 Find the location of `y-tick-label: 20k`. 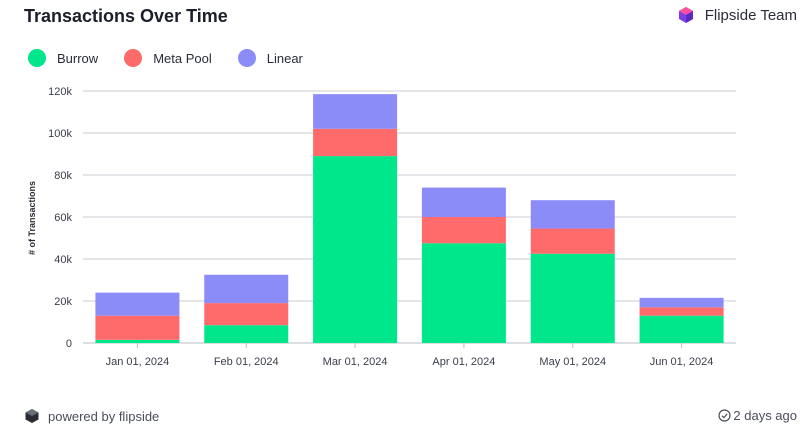

y-tick-label: 20k is located at coordinates (63, 302).